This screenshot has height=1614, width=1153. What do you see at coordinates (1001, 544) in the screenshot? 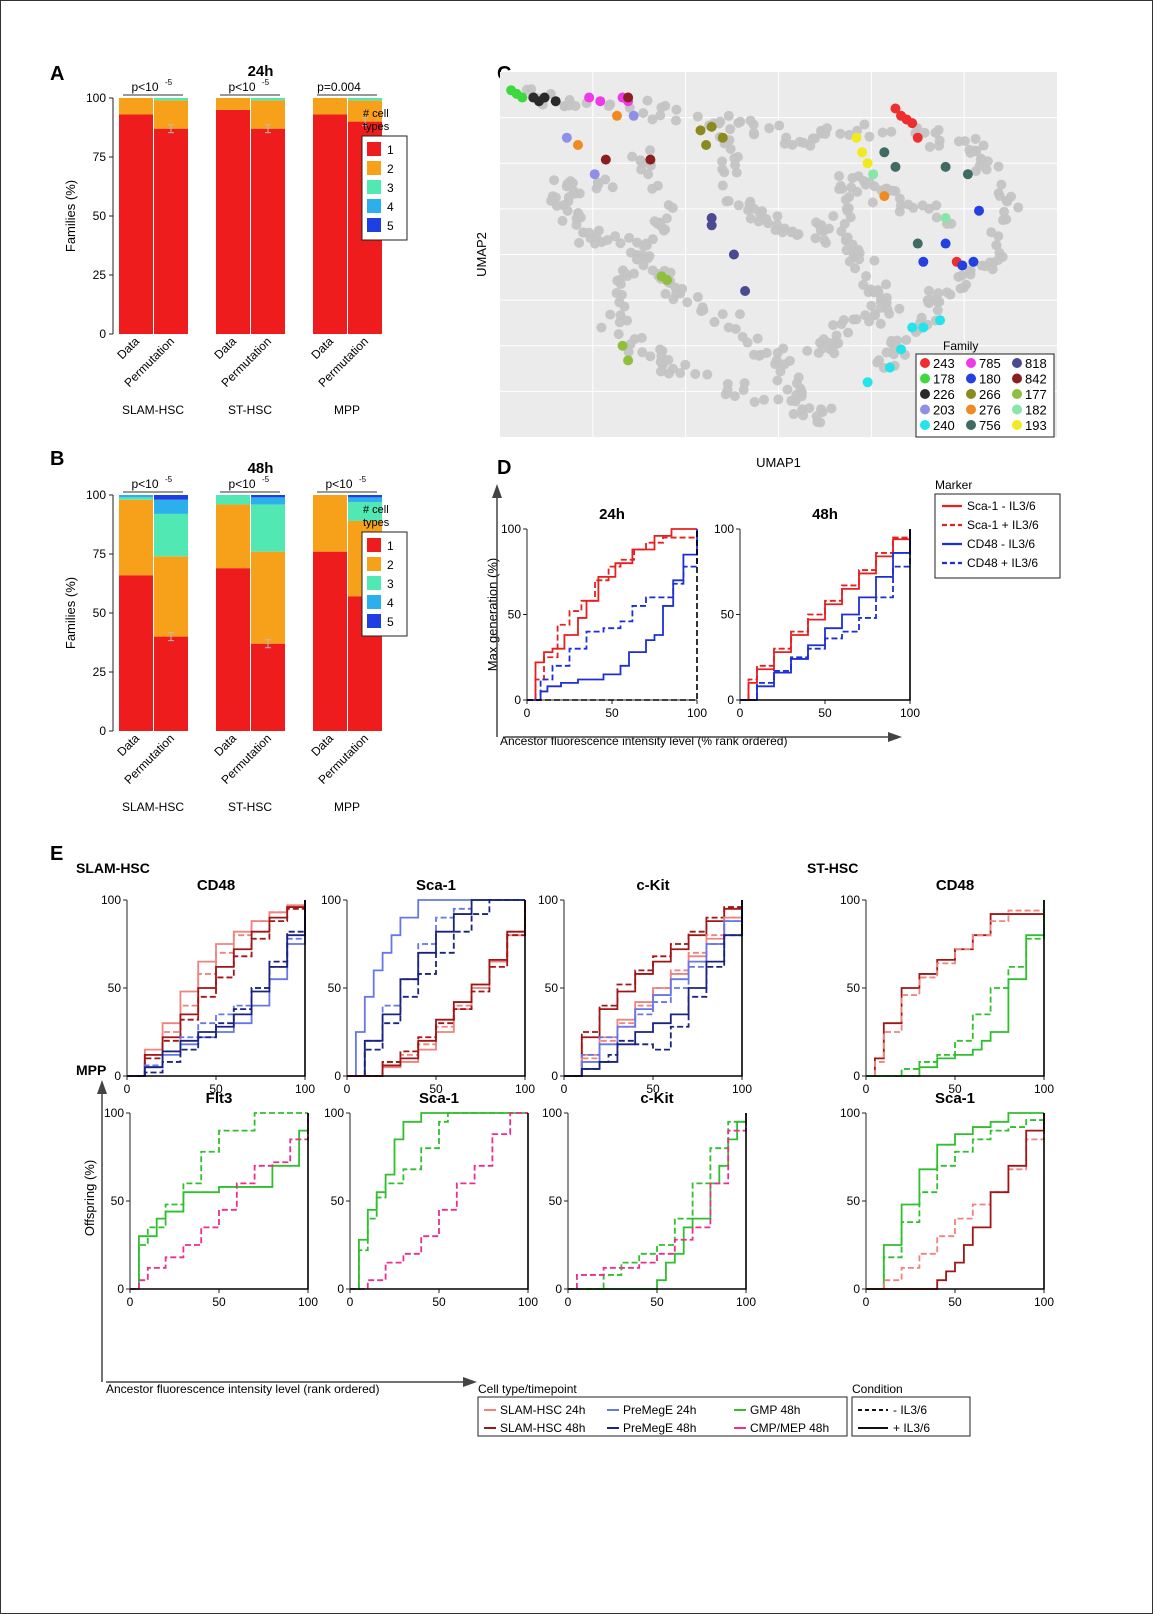
I see `legend-label: CD48 - IL3/6` at bounding box center [1001, 544].